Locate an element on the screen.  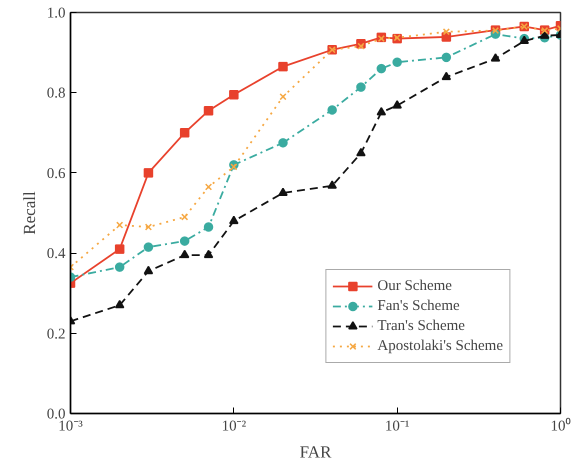
y-axis-title: Recall is located at coordinates (29, 213).